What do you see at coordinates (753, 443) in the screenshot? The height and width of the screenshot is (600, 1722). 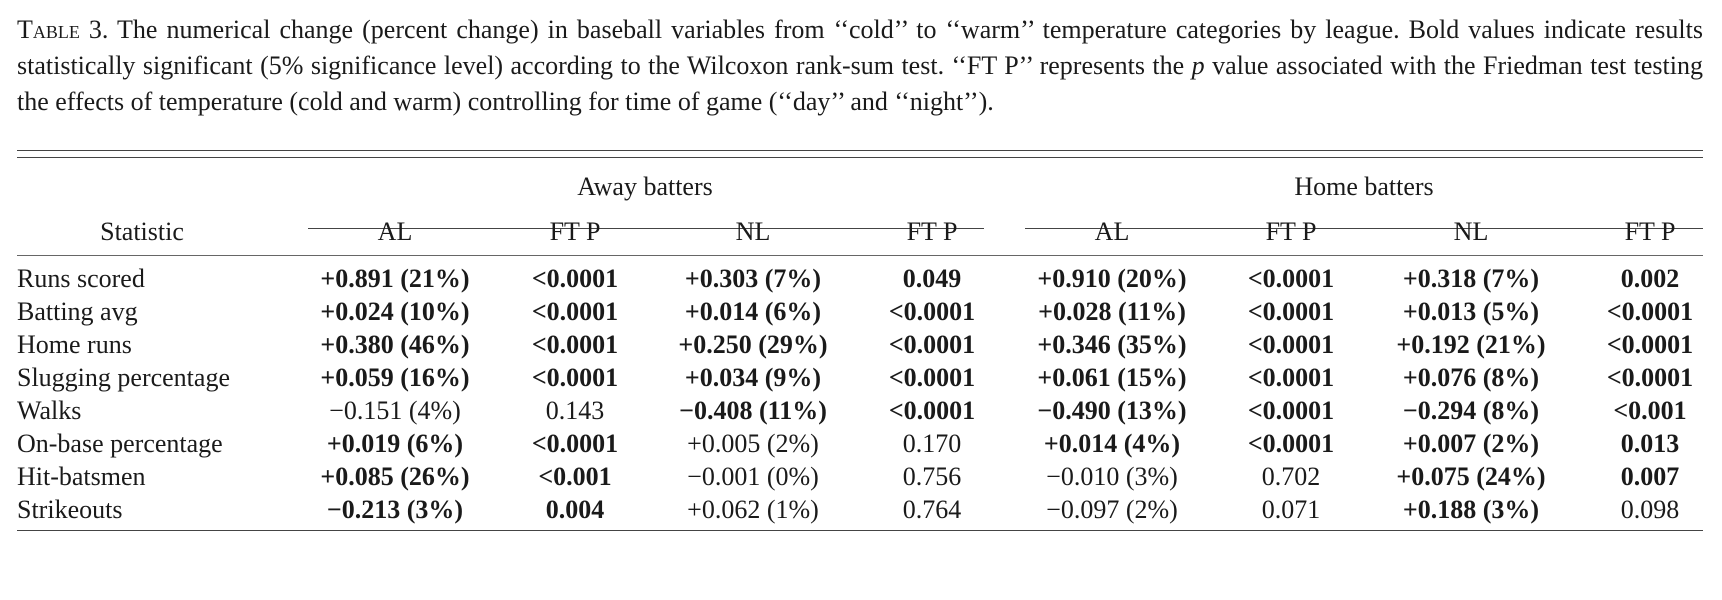 I see `table-cell: +0.005 (2%)` at bounding box center [753, 443].